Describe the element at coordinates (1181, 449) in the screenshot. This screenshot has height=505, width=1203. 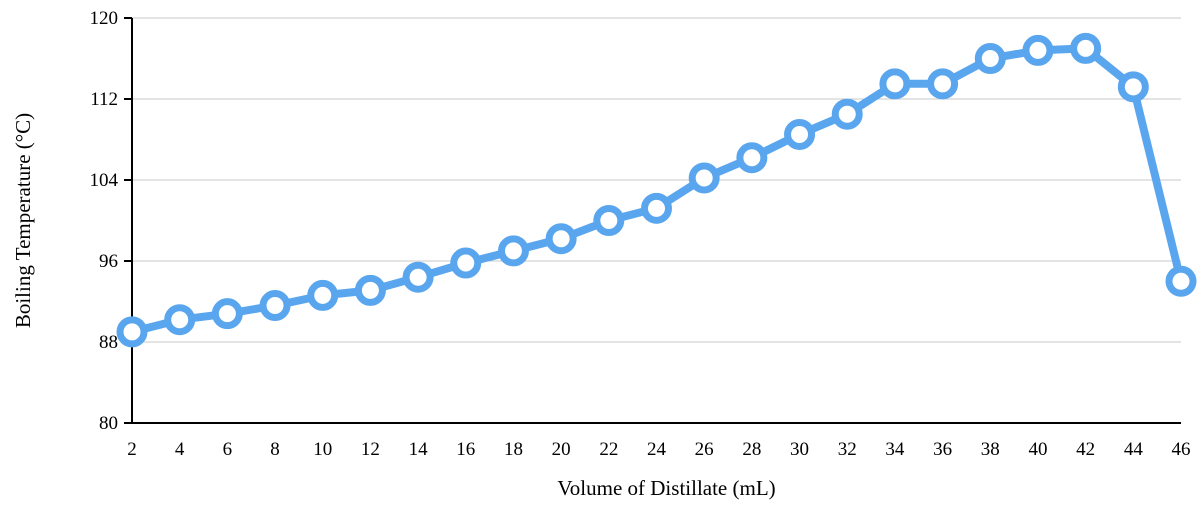
I see `x-tick-label: 46` at that location.